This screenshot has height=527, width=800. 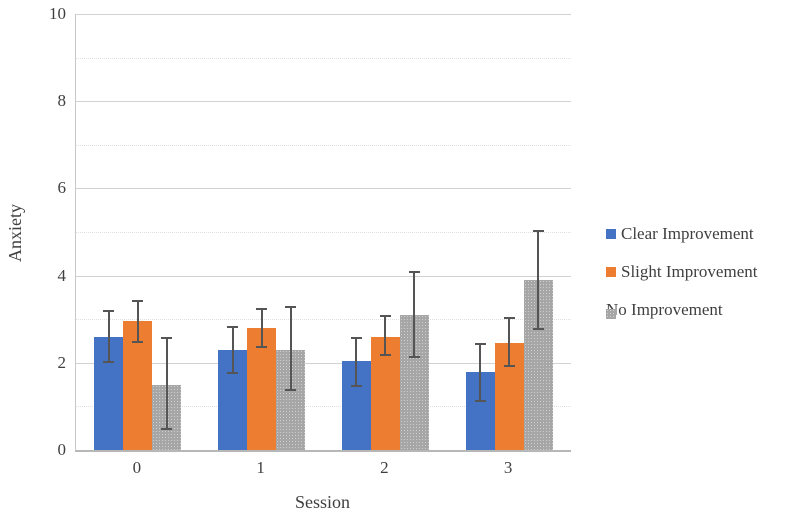 What do you see at coordinates (611, 314) in the screenshot?
I see `legend-swatch-no-improvement` at bounding box center [611, 314].